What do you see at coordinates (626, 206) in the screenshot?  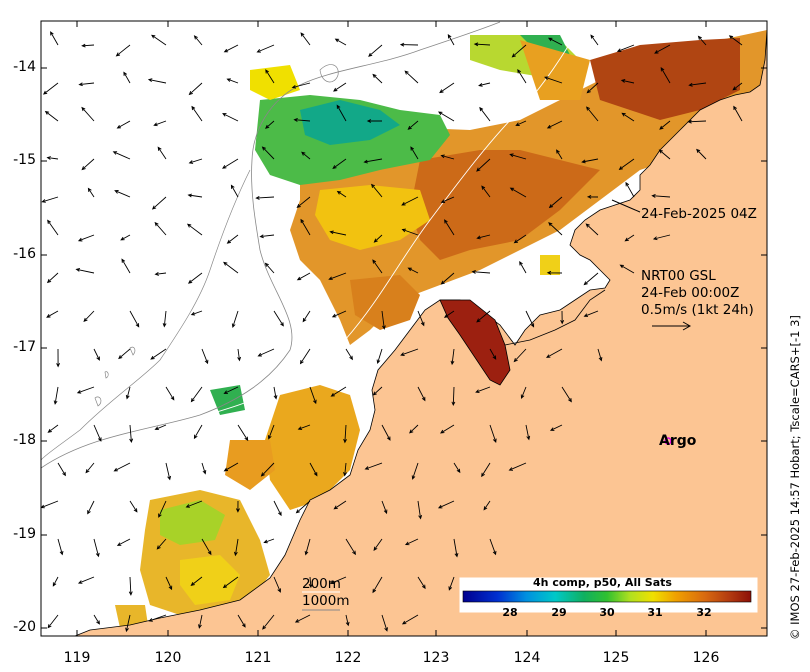 I see `date-leader-line` at bounding box center [626, 206].